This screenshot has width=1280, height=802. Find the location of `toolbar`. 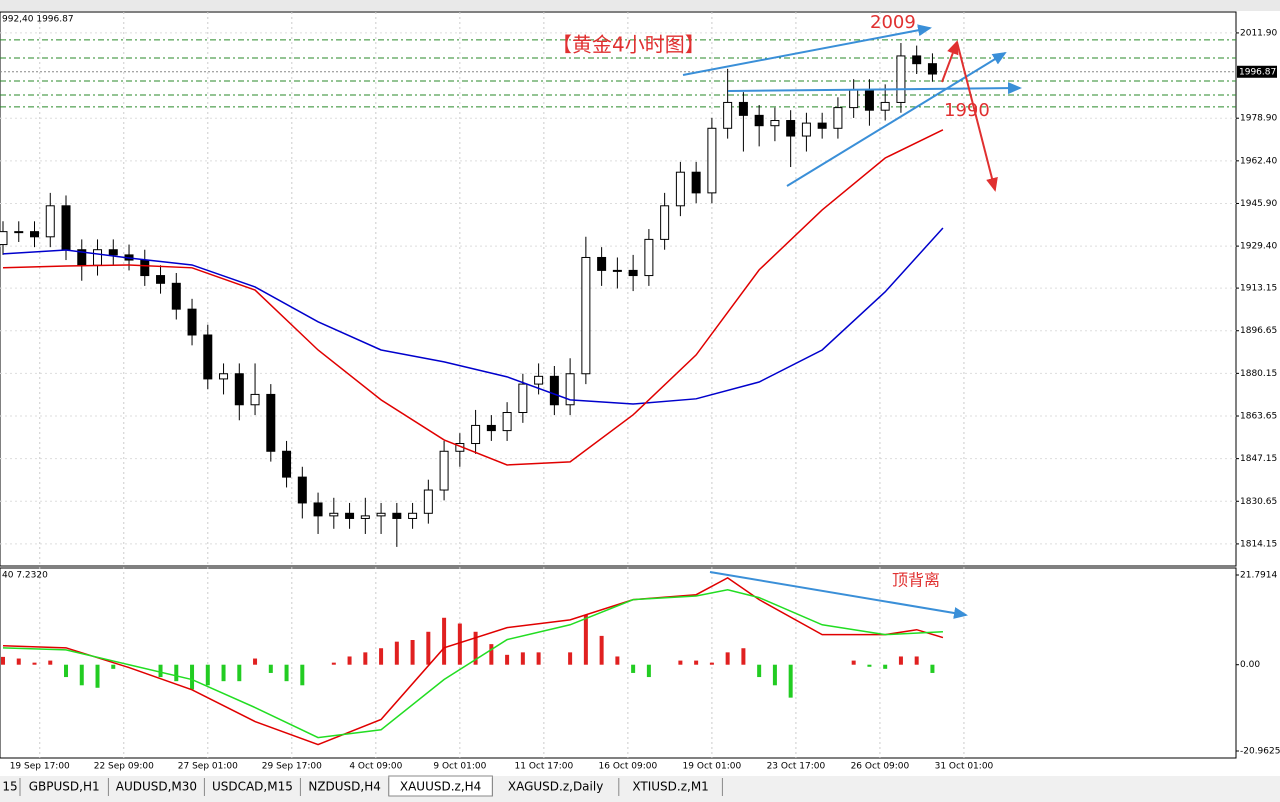

toolbar is located at coordinates (640, 5).